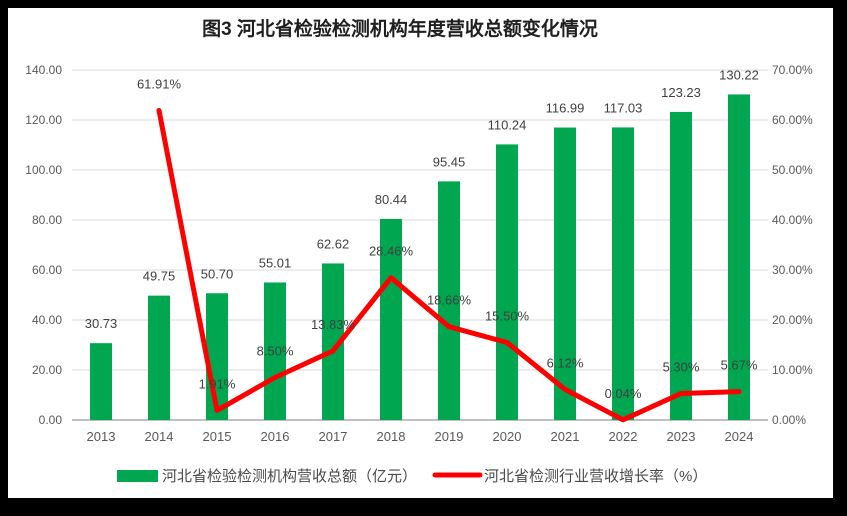 This screenshot has height=516, width=847. Describe the element at coordinates (289, 476) in the screenshot. I see `legend-bar-label: 河北省检验检测机构营收总额（亿元）` at that location.